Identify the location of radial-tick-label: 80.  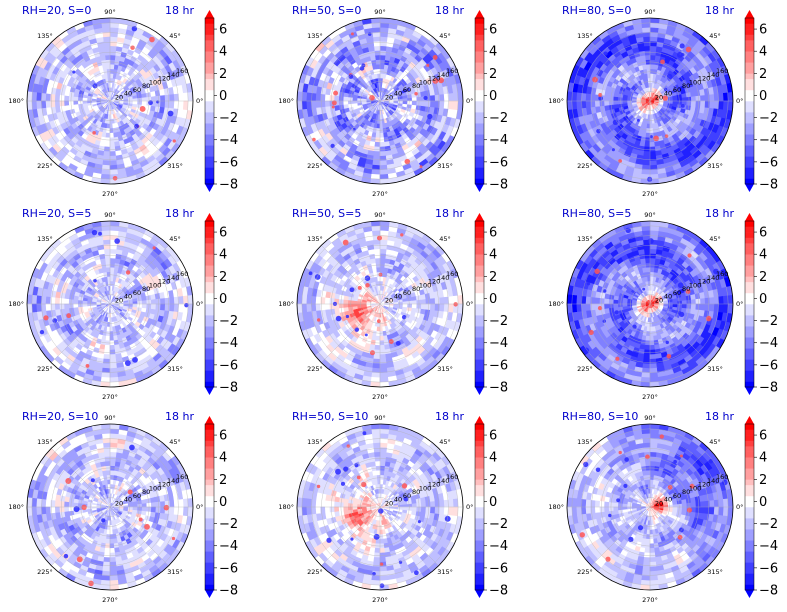
(146, 289).